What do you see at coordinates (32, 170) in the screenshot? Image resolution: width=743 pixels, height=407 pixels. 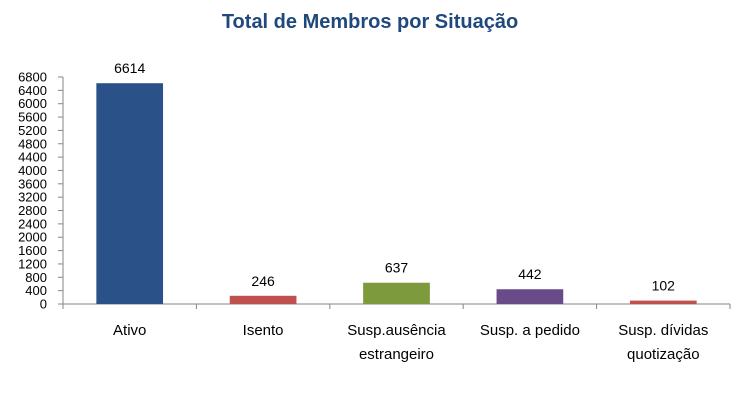 I see `y-tick-label: 4000` at bounding box center [32, 170].